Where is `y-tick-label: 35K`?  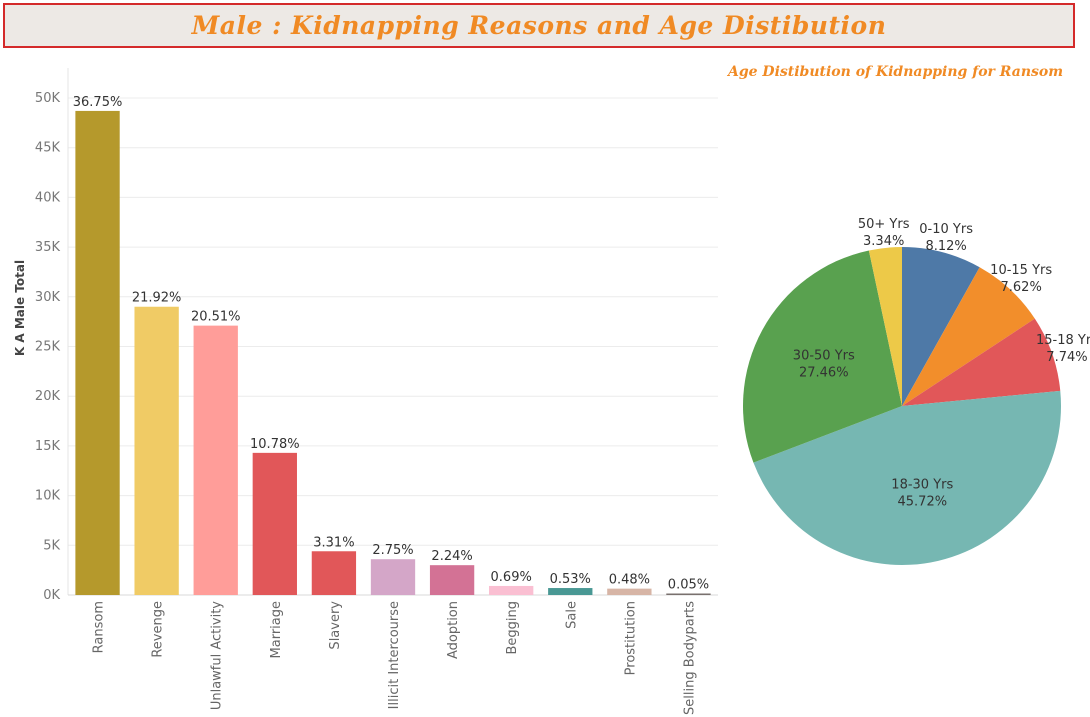 y-tick-label: 35K is located at coordinates (48, 247).